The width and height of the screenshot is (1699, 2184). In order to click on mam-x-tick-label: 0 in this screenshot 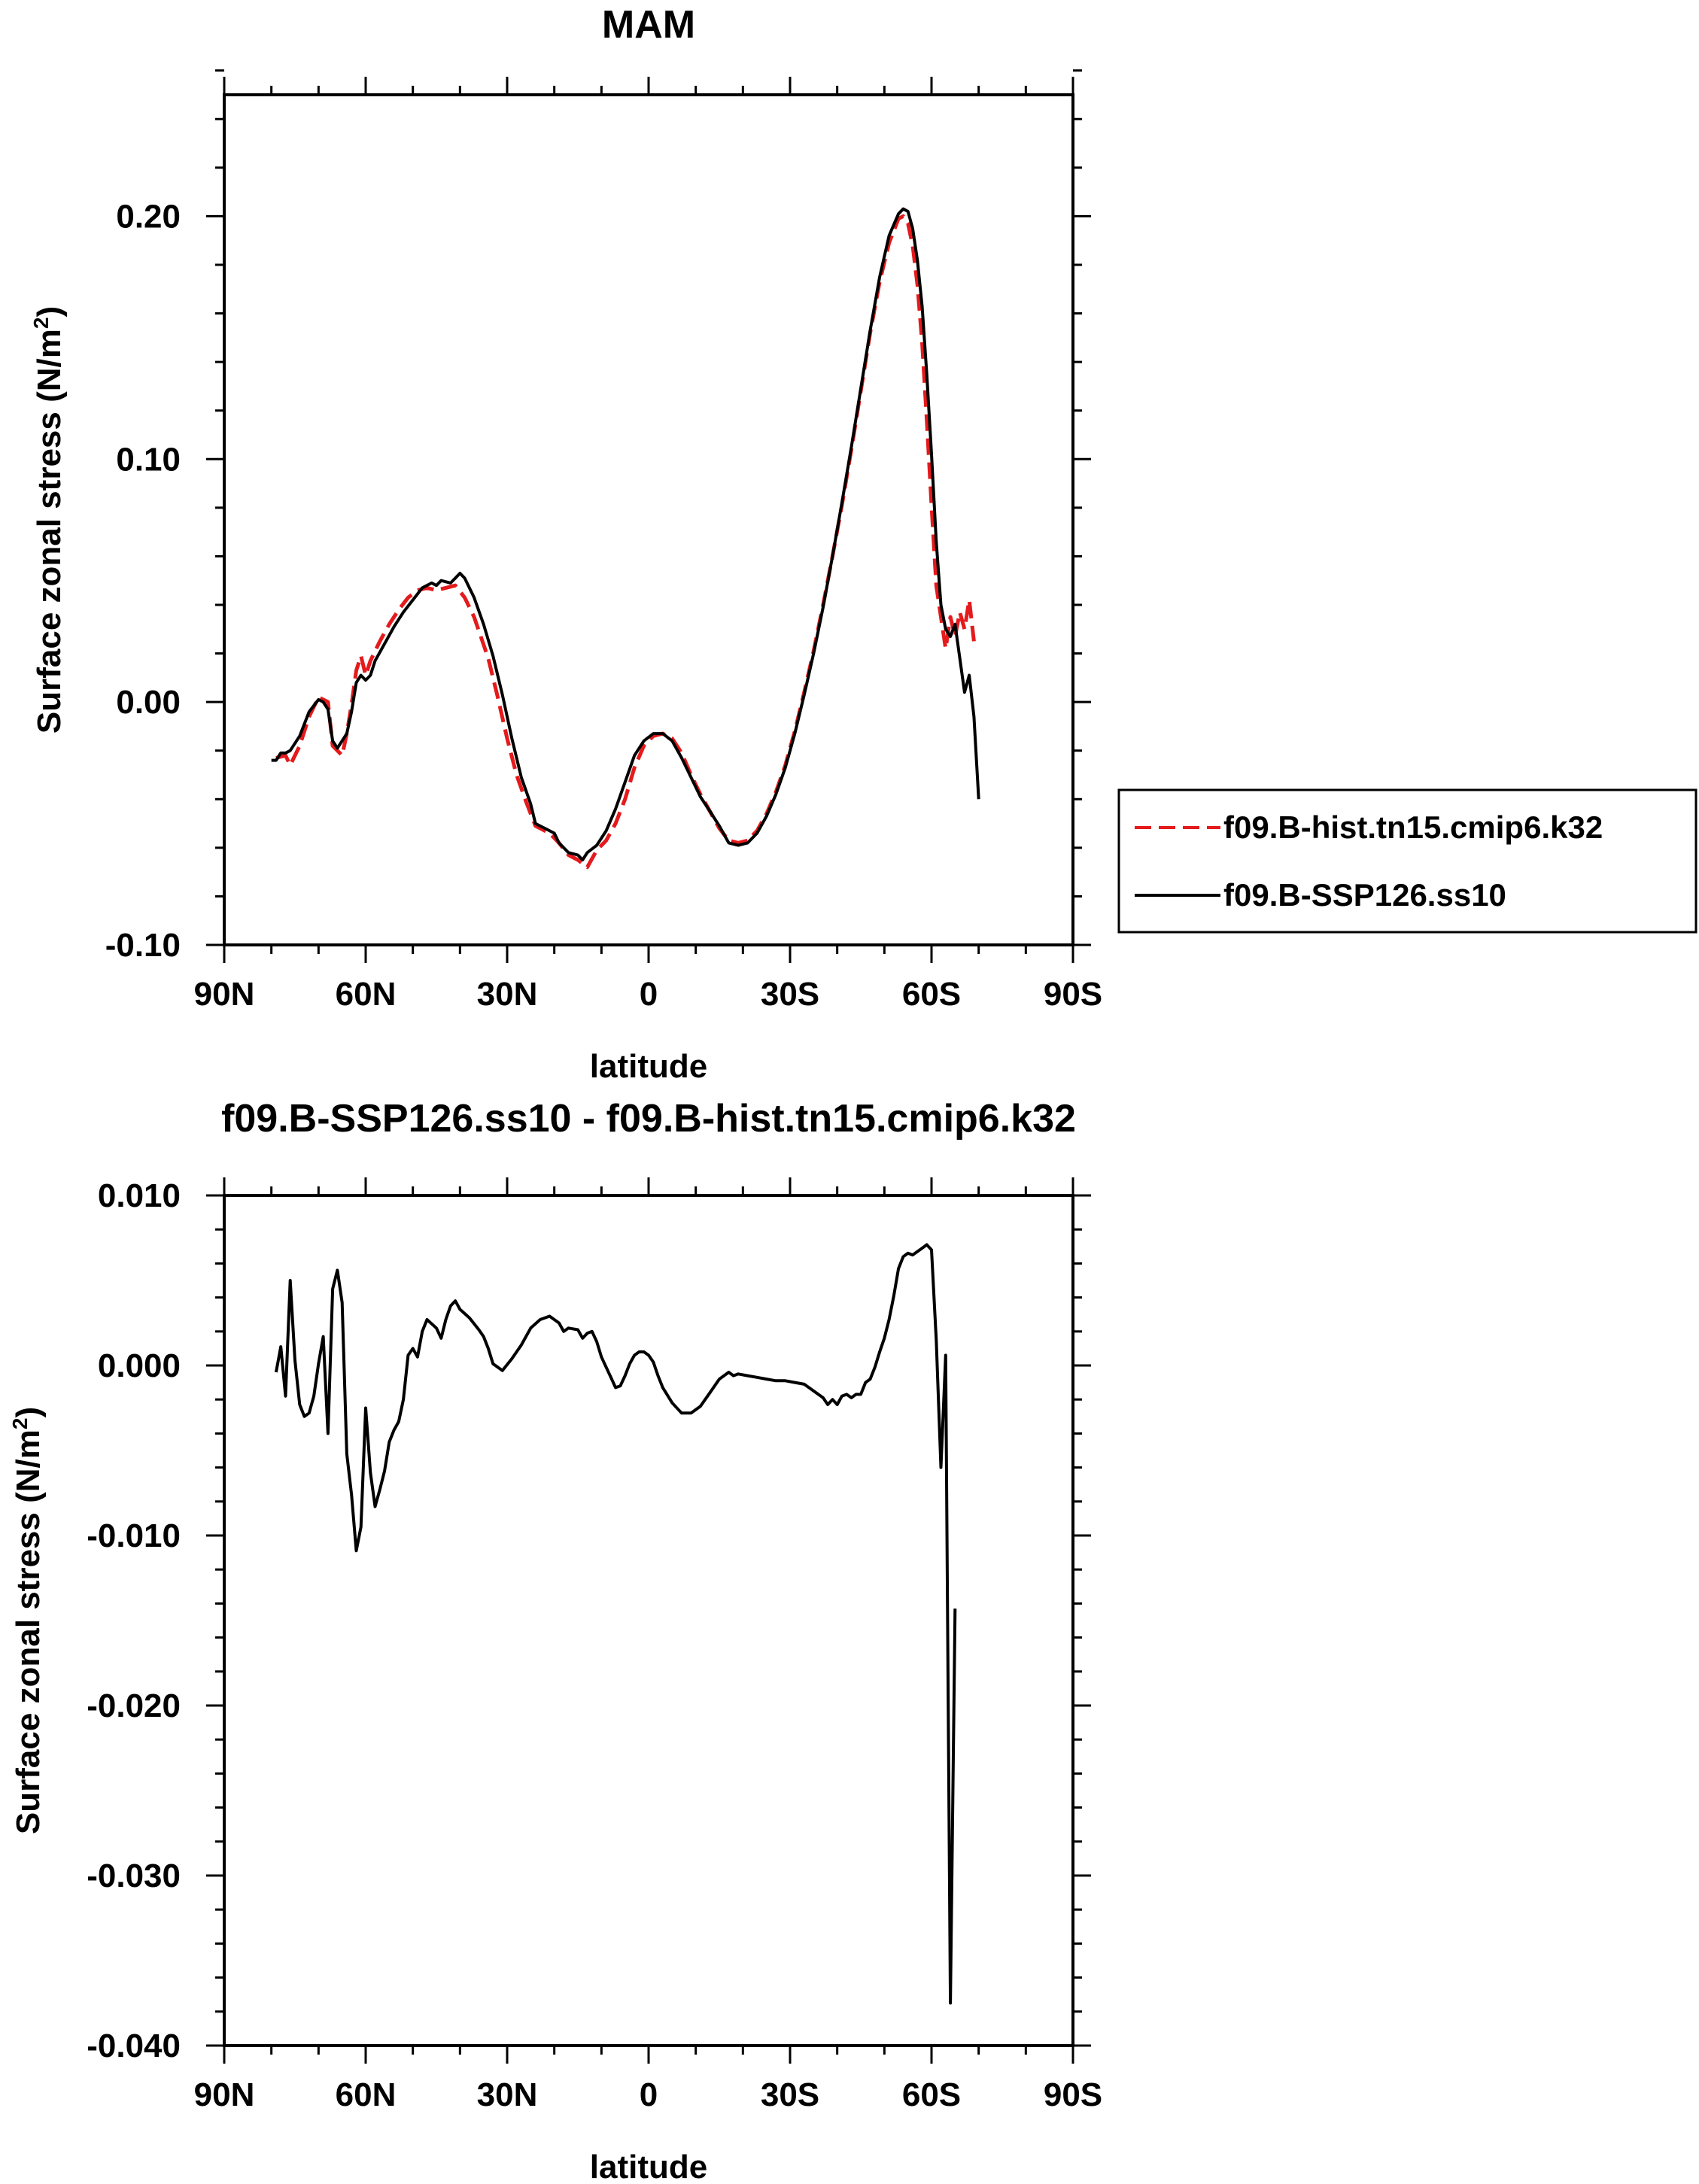, I will do `click(649, 994)`.